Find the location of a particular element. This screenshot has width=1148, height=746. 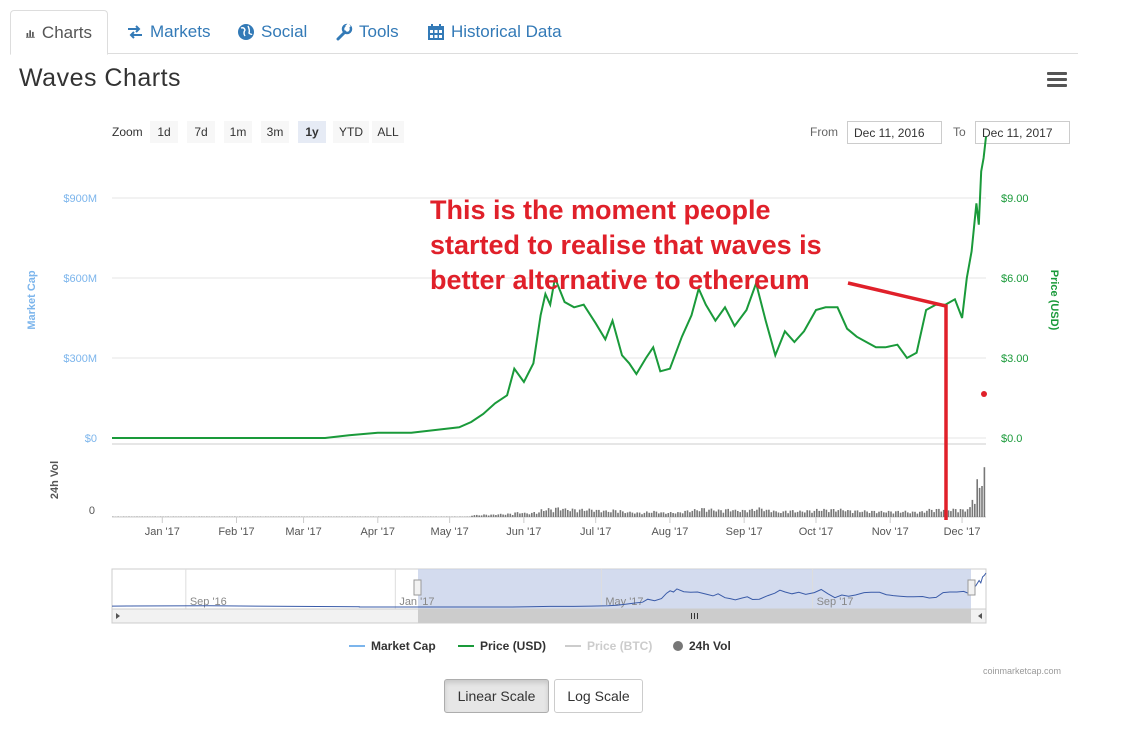

chart-credit-link: coinmarketcap.com is located at coordinates (1022, 671).